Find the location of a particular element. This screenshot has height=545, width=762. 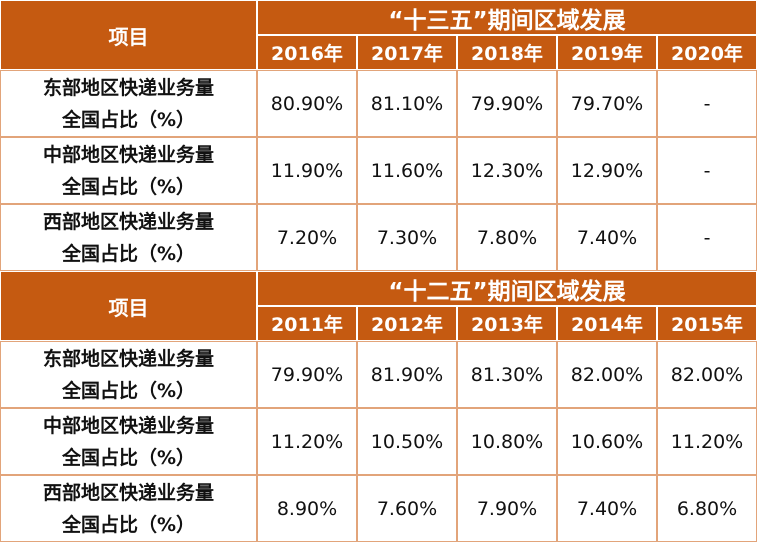

value-cell: 11.90% is located at coordinates (307, 170).